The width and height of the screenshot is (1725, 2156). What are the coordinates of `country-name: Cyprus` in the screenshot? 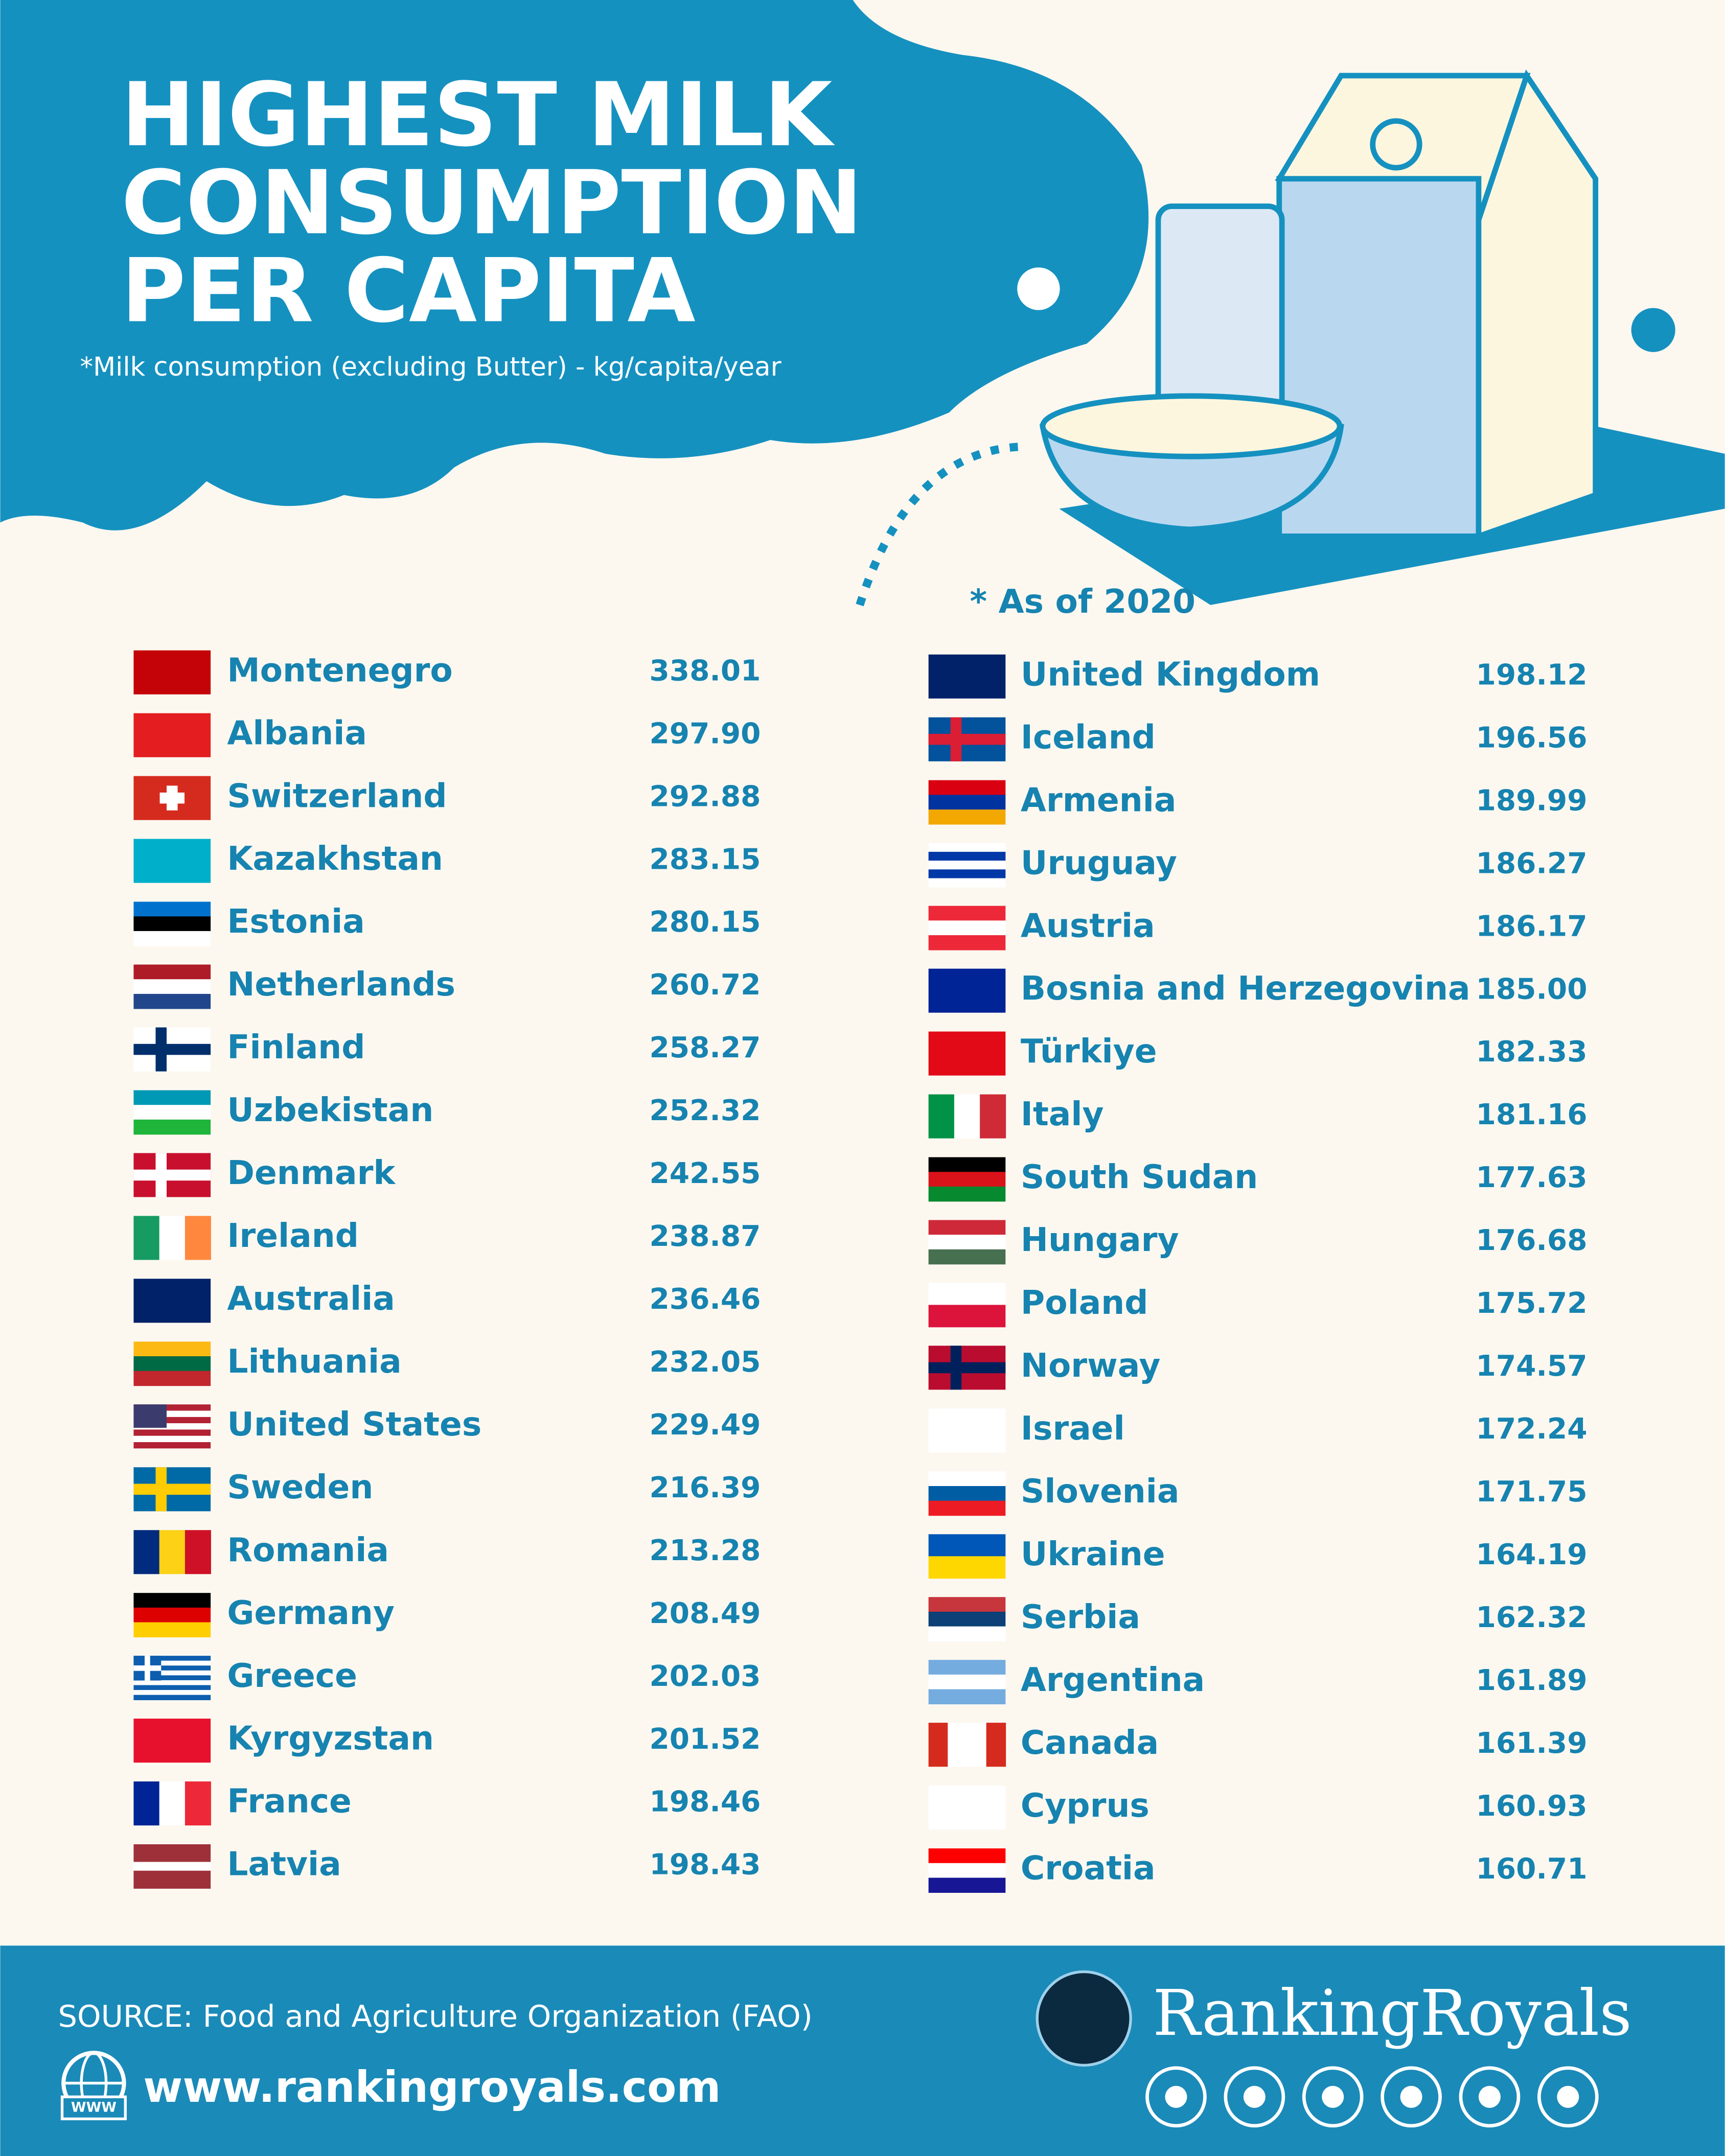 It's located at (1085, 1806).